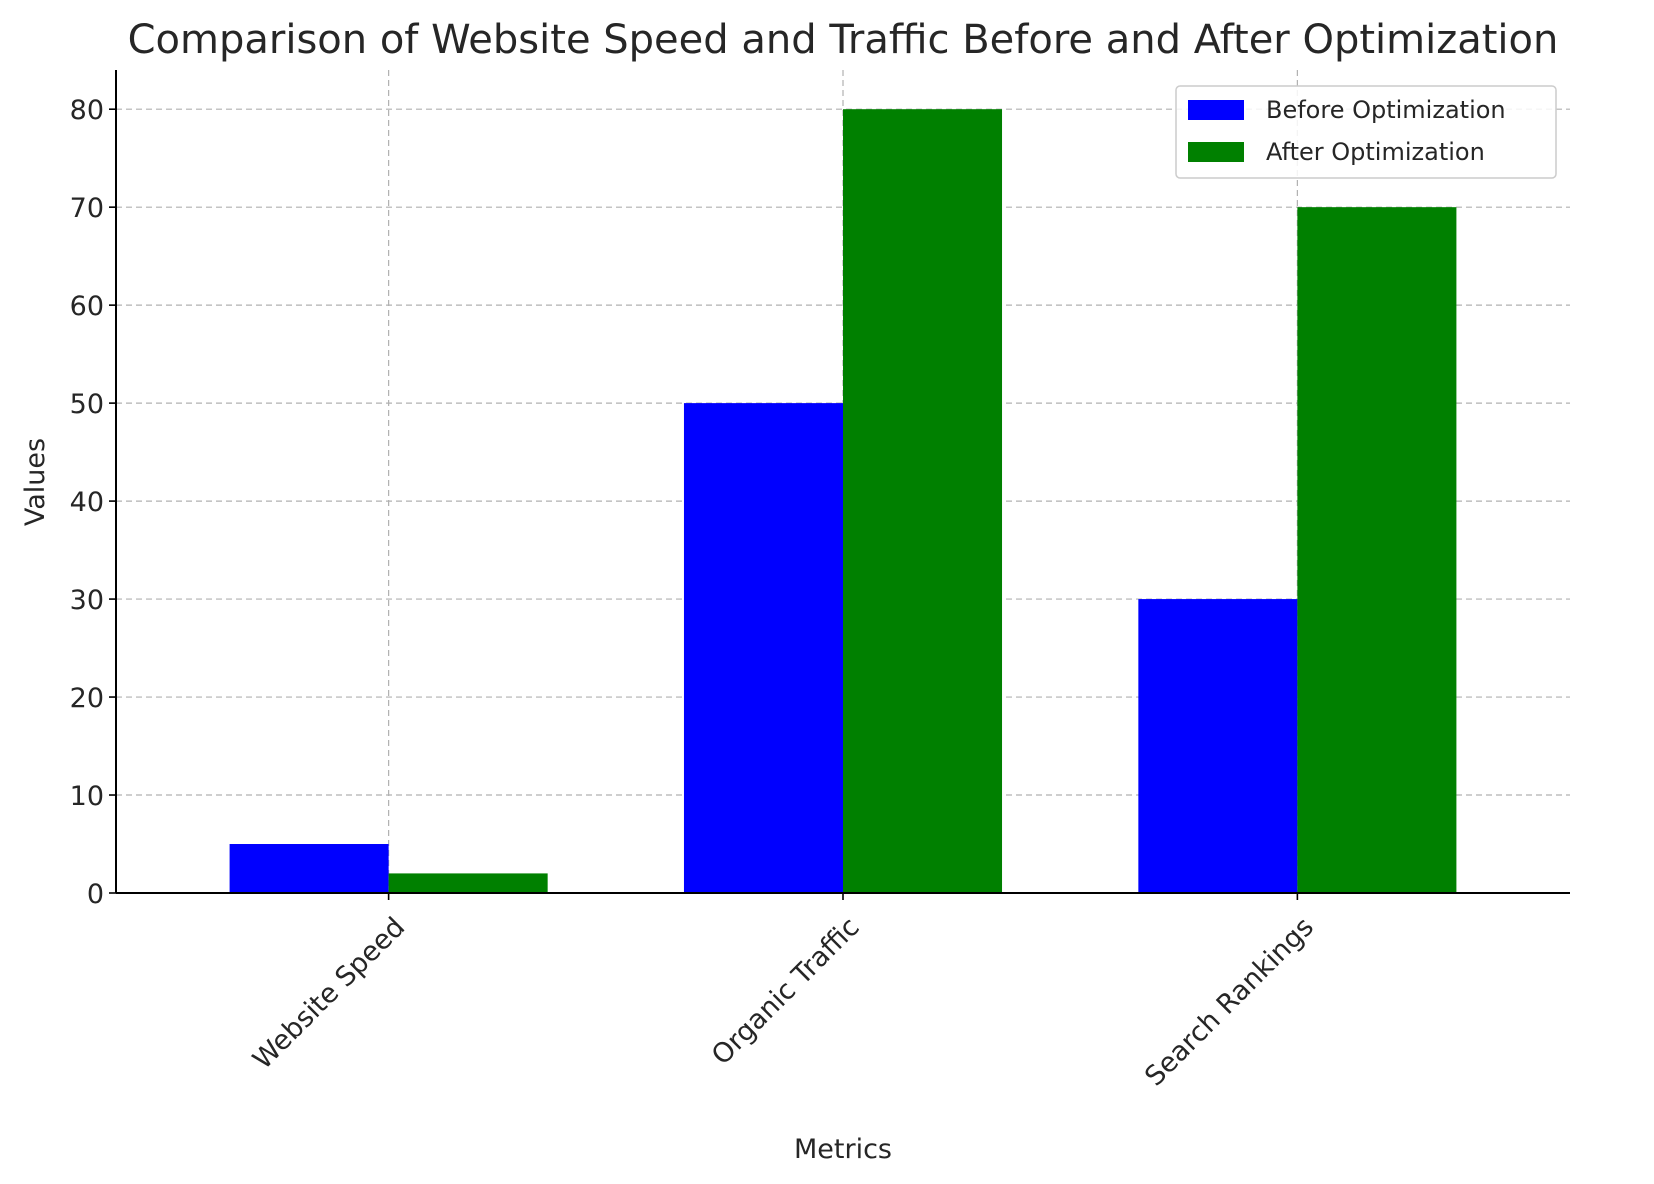  I want to click on y-tick-label-60: 60, so click(87, 306).